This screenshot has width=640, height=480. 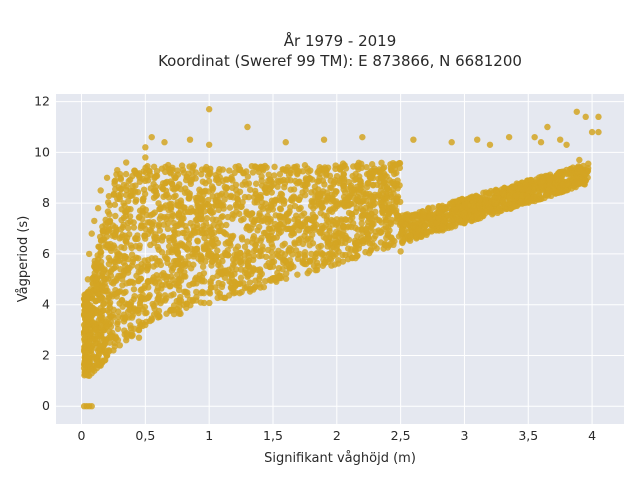 I want to click on y-axis-title: Vågperiod (s), so click(x=23, y=259).